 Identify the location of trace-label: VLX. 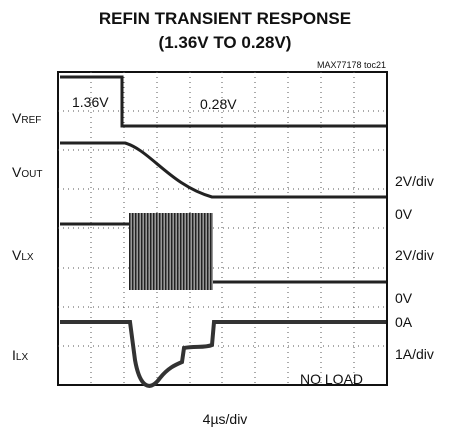
(23, 255).